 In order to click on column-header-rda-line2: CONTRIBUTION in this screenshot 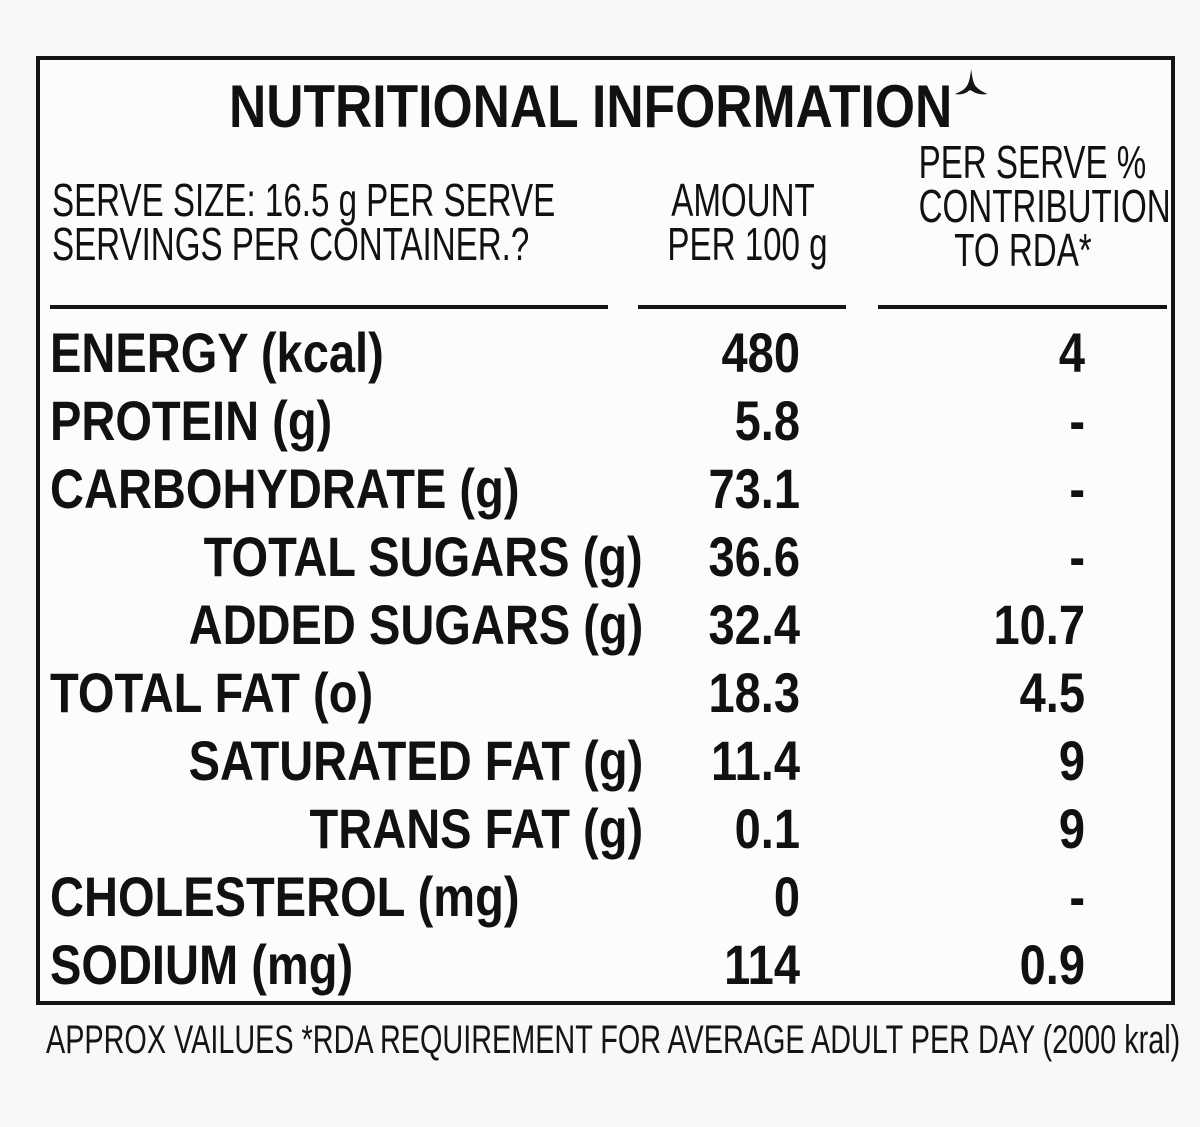, I will do `click(1044, 206)`.